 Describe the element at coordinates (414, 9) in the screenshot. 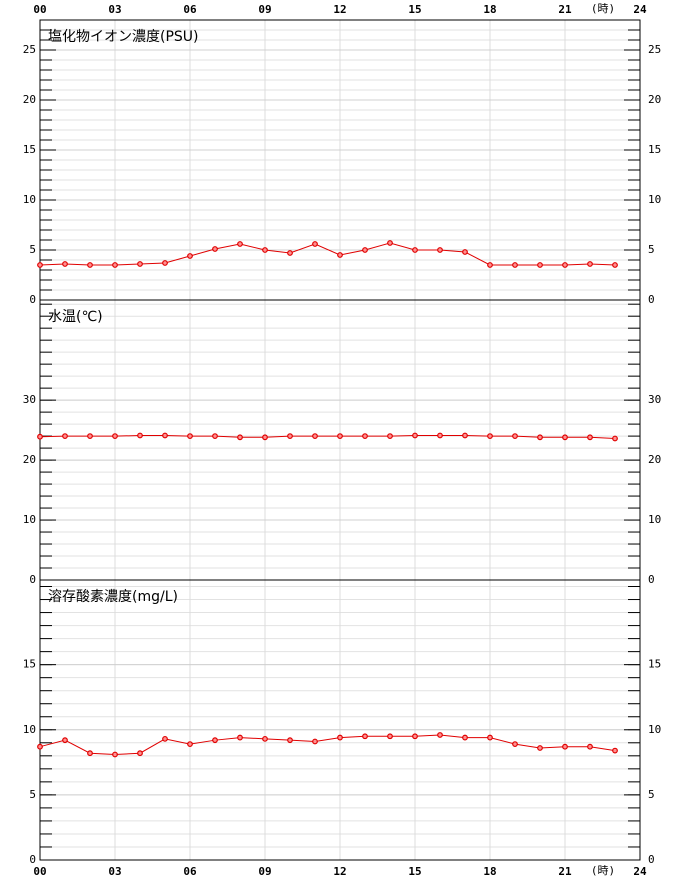

I see `x-tick-label: 15` at that location.